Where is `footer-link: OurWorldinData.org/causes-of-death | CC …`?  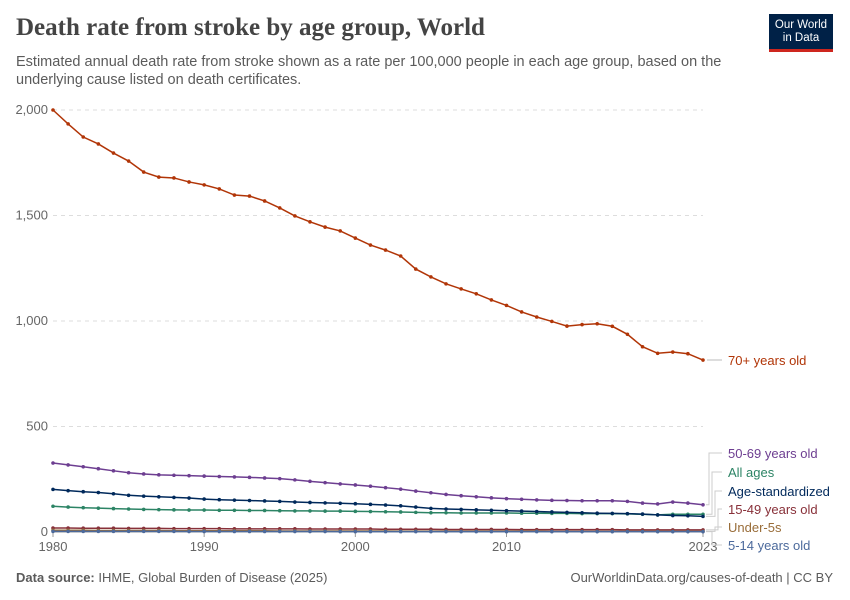
footer-link: OurWorldinData.org/causes-of-death | CC … is located at coordinates (701, 577).